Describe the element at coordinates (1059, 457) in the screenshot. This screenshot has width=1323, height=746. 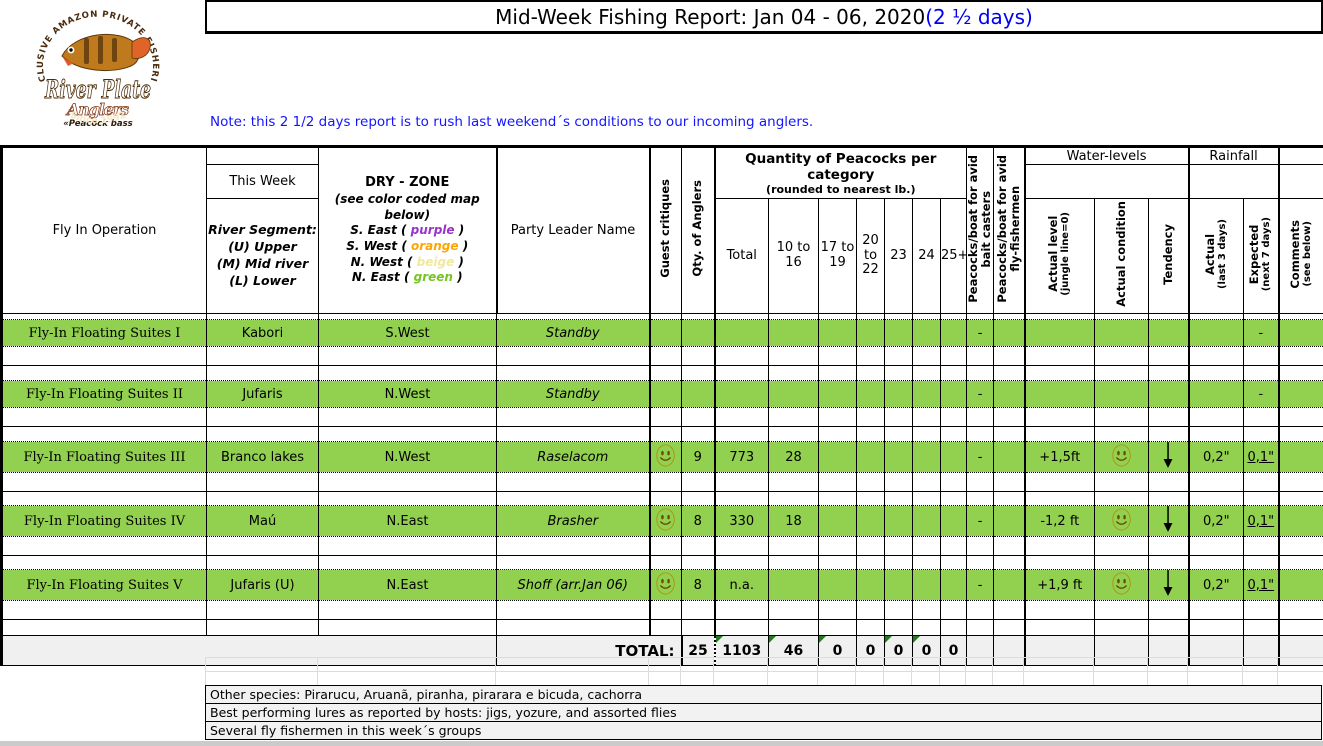
I see `water-level-cell: +1,5ft` at that location.